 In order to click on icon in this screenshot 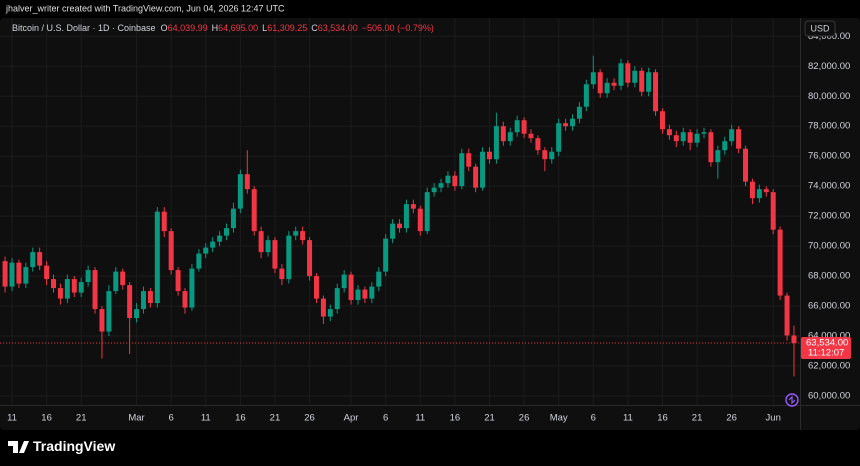, I will do `click(792, 400)`.